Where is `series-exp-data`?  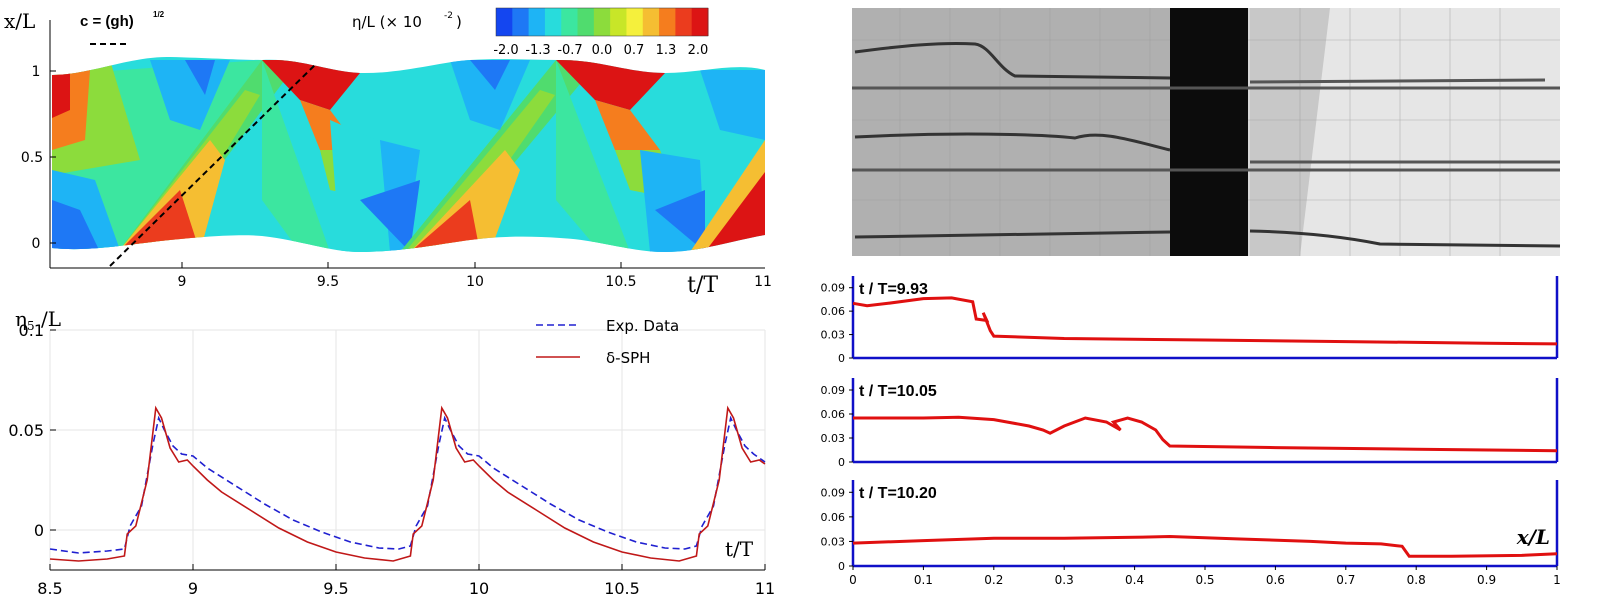
series-exp-data is located at coordinates (407, 484).